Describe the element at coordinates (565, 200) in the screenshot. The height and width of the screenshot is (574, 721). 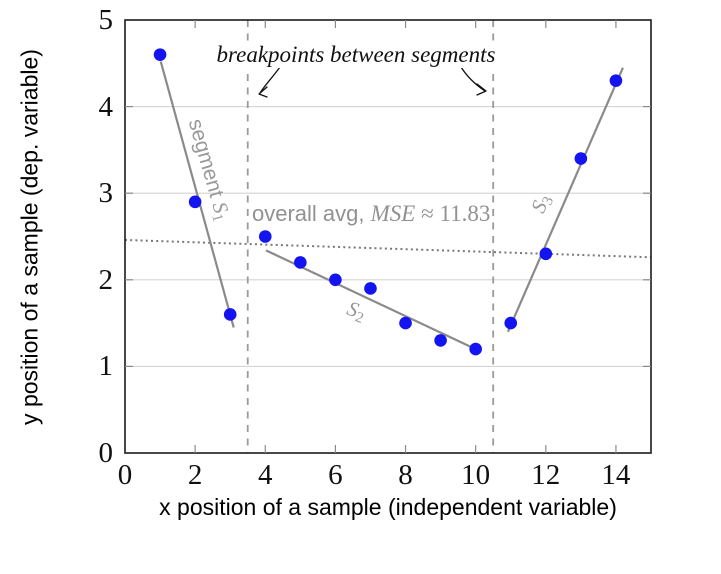
I see `segment-line-s3` at that location.